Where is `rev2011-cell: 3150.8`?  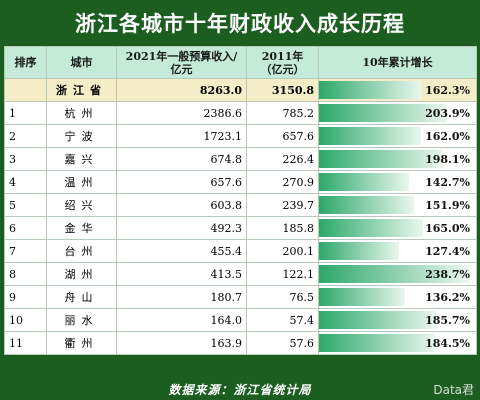 rev2011-cell: 3150.8 is located at coordinates (282, 90).